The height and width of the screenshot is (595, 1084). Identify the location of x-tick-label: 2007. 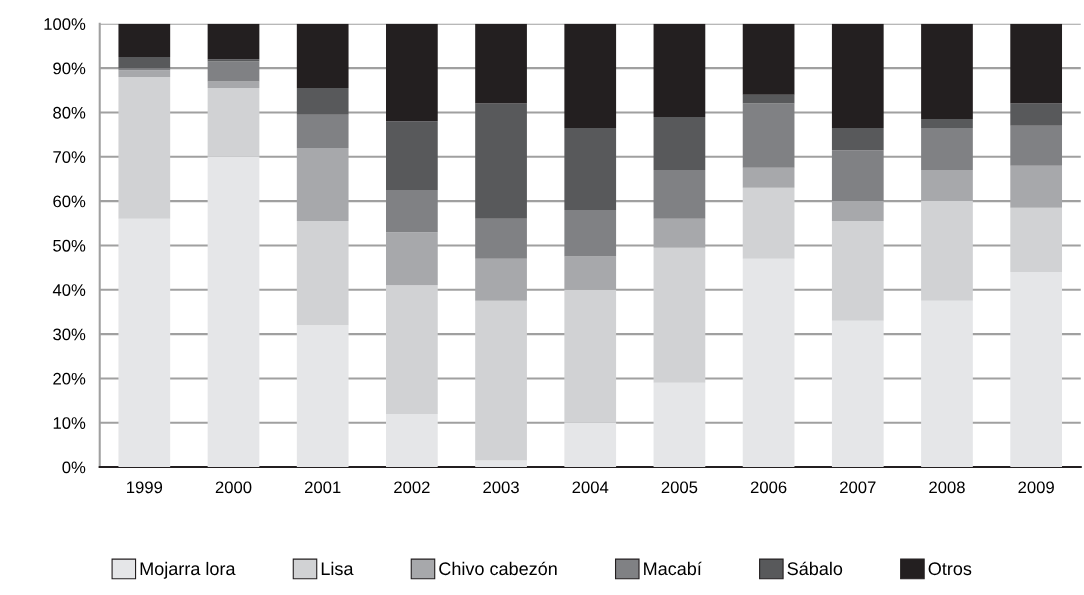
(858, 487).